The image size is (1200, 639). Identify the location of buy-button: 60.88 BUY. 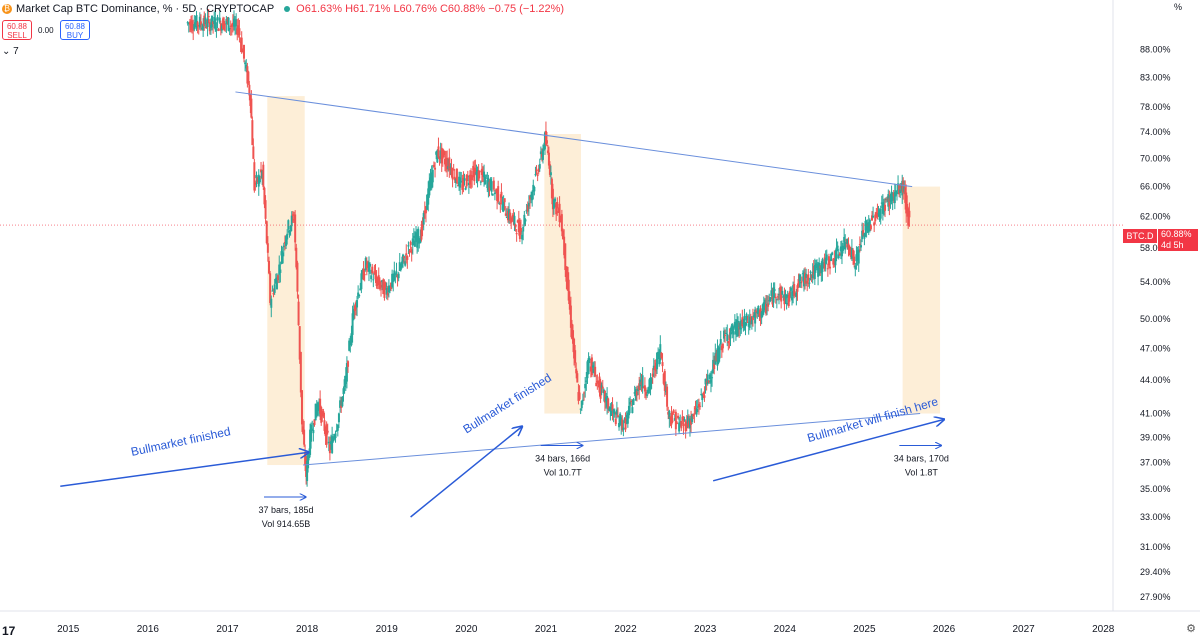
(75, 30).